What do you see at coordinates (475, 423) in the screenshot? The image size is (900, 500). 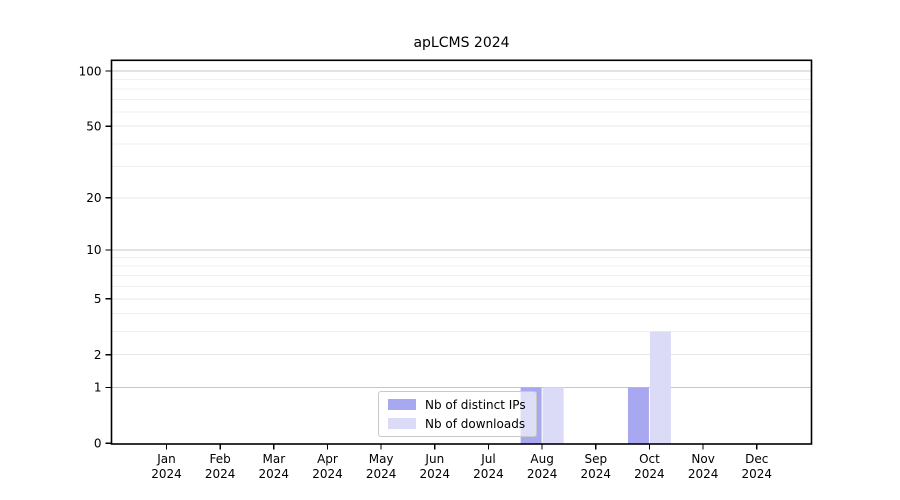 I see `legend-label-downloads: Nb of downloads` at bounding box center [475, 423].